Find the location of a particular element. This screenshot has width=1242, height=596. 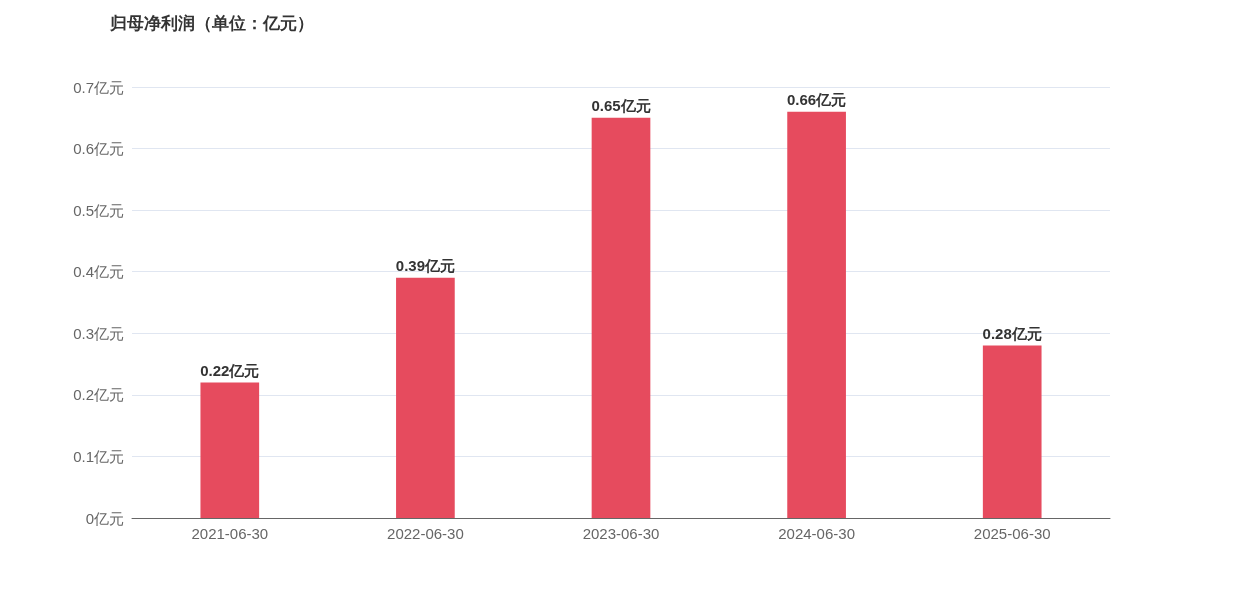

x-tick-label: 2022-06-30 is located at coordinates (425, 533).